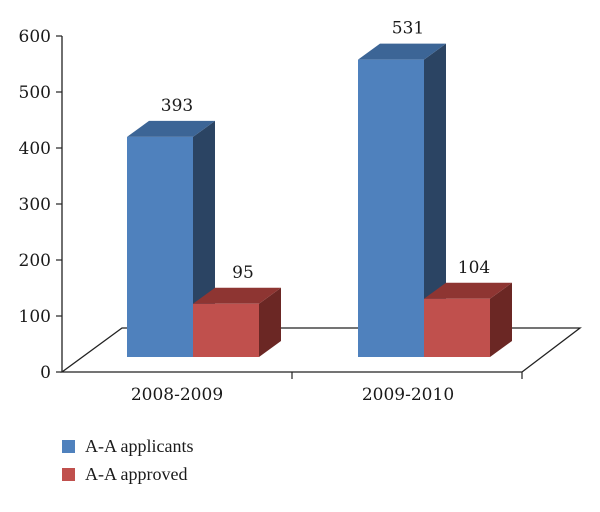 Image resolution: width=600 pixels, height=512 pixels. What do you see at coordinates (177, 395) in the screenshot?
I see `x-tick-label: 2008-2009` at bounding box center [177, 395].